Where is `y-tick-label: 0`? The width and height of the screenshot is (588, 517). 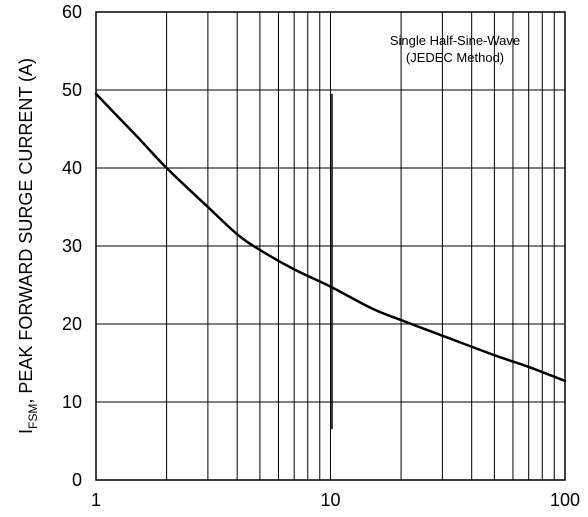
y-tick-label: 0 is located at coordinates (77, 480).